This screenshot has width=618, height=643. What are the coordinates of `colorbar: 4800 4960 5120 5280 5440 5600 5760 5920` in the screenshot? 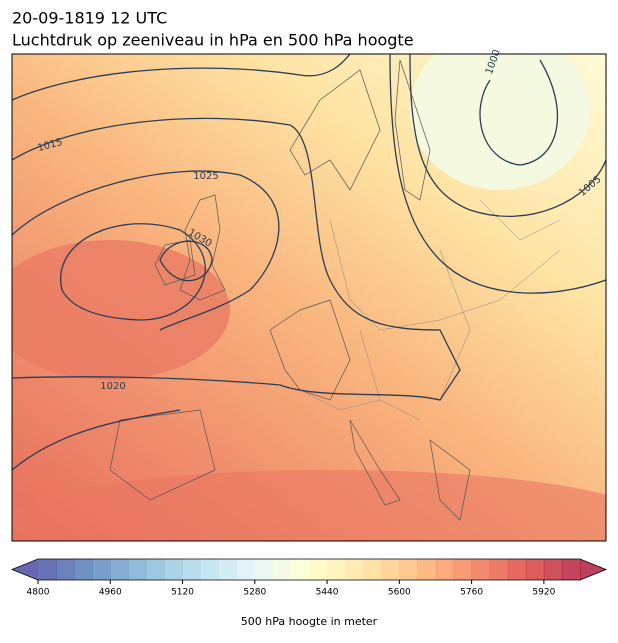 It's located at (309, 578).